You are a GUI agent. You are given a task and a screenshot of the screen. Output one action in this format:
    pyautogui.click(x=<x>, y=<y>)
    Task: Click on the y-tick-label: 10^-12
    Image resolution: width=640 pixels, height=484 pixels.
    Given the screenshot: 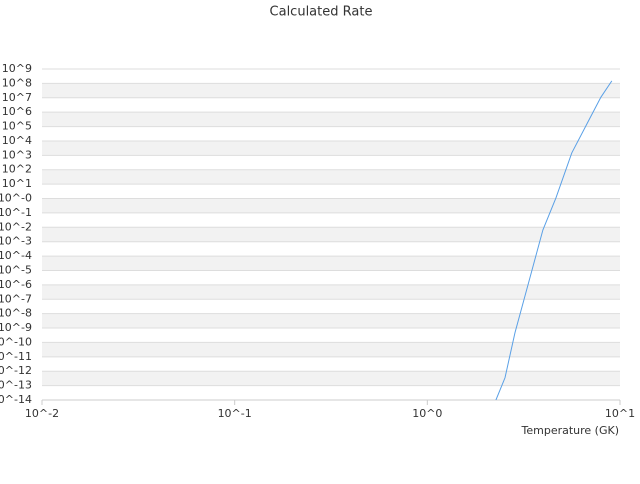 What is the action you would take?
    pyautogui.click(x=16, y=370)
    